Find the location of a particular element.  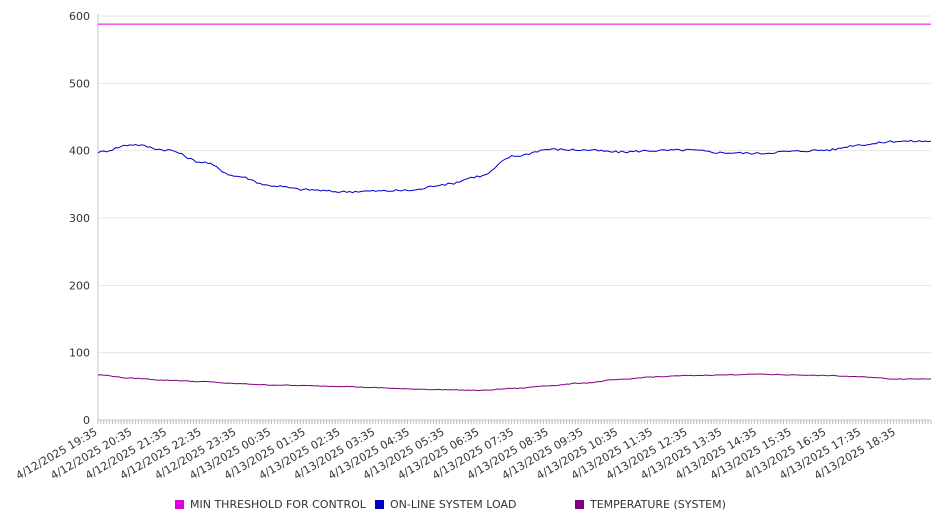

y-axis-ticks: 0 100 200 300 400 500 600 is located at coordinates (79, 218).